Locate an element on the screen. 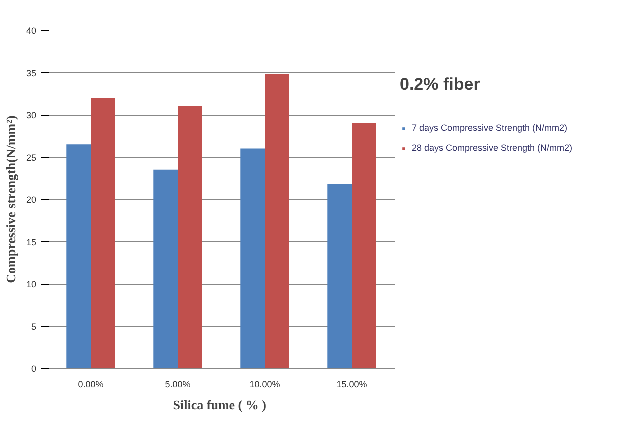 The image size is (624, 422). y-tick-label: 40 is located at coordinates (31, 31).